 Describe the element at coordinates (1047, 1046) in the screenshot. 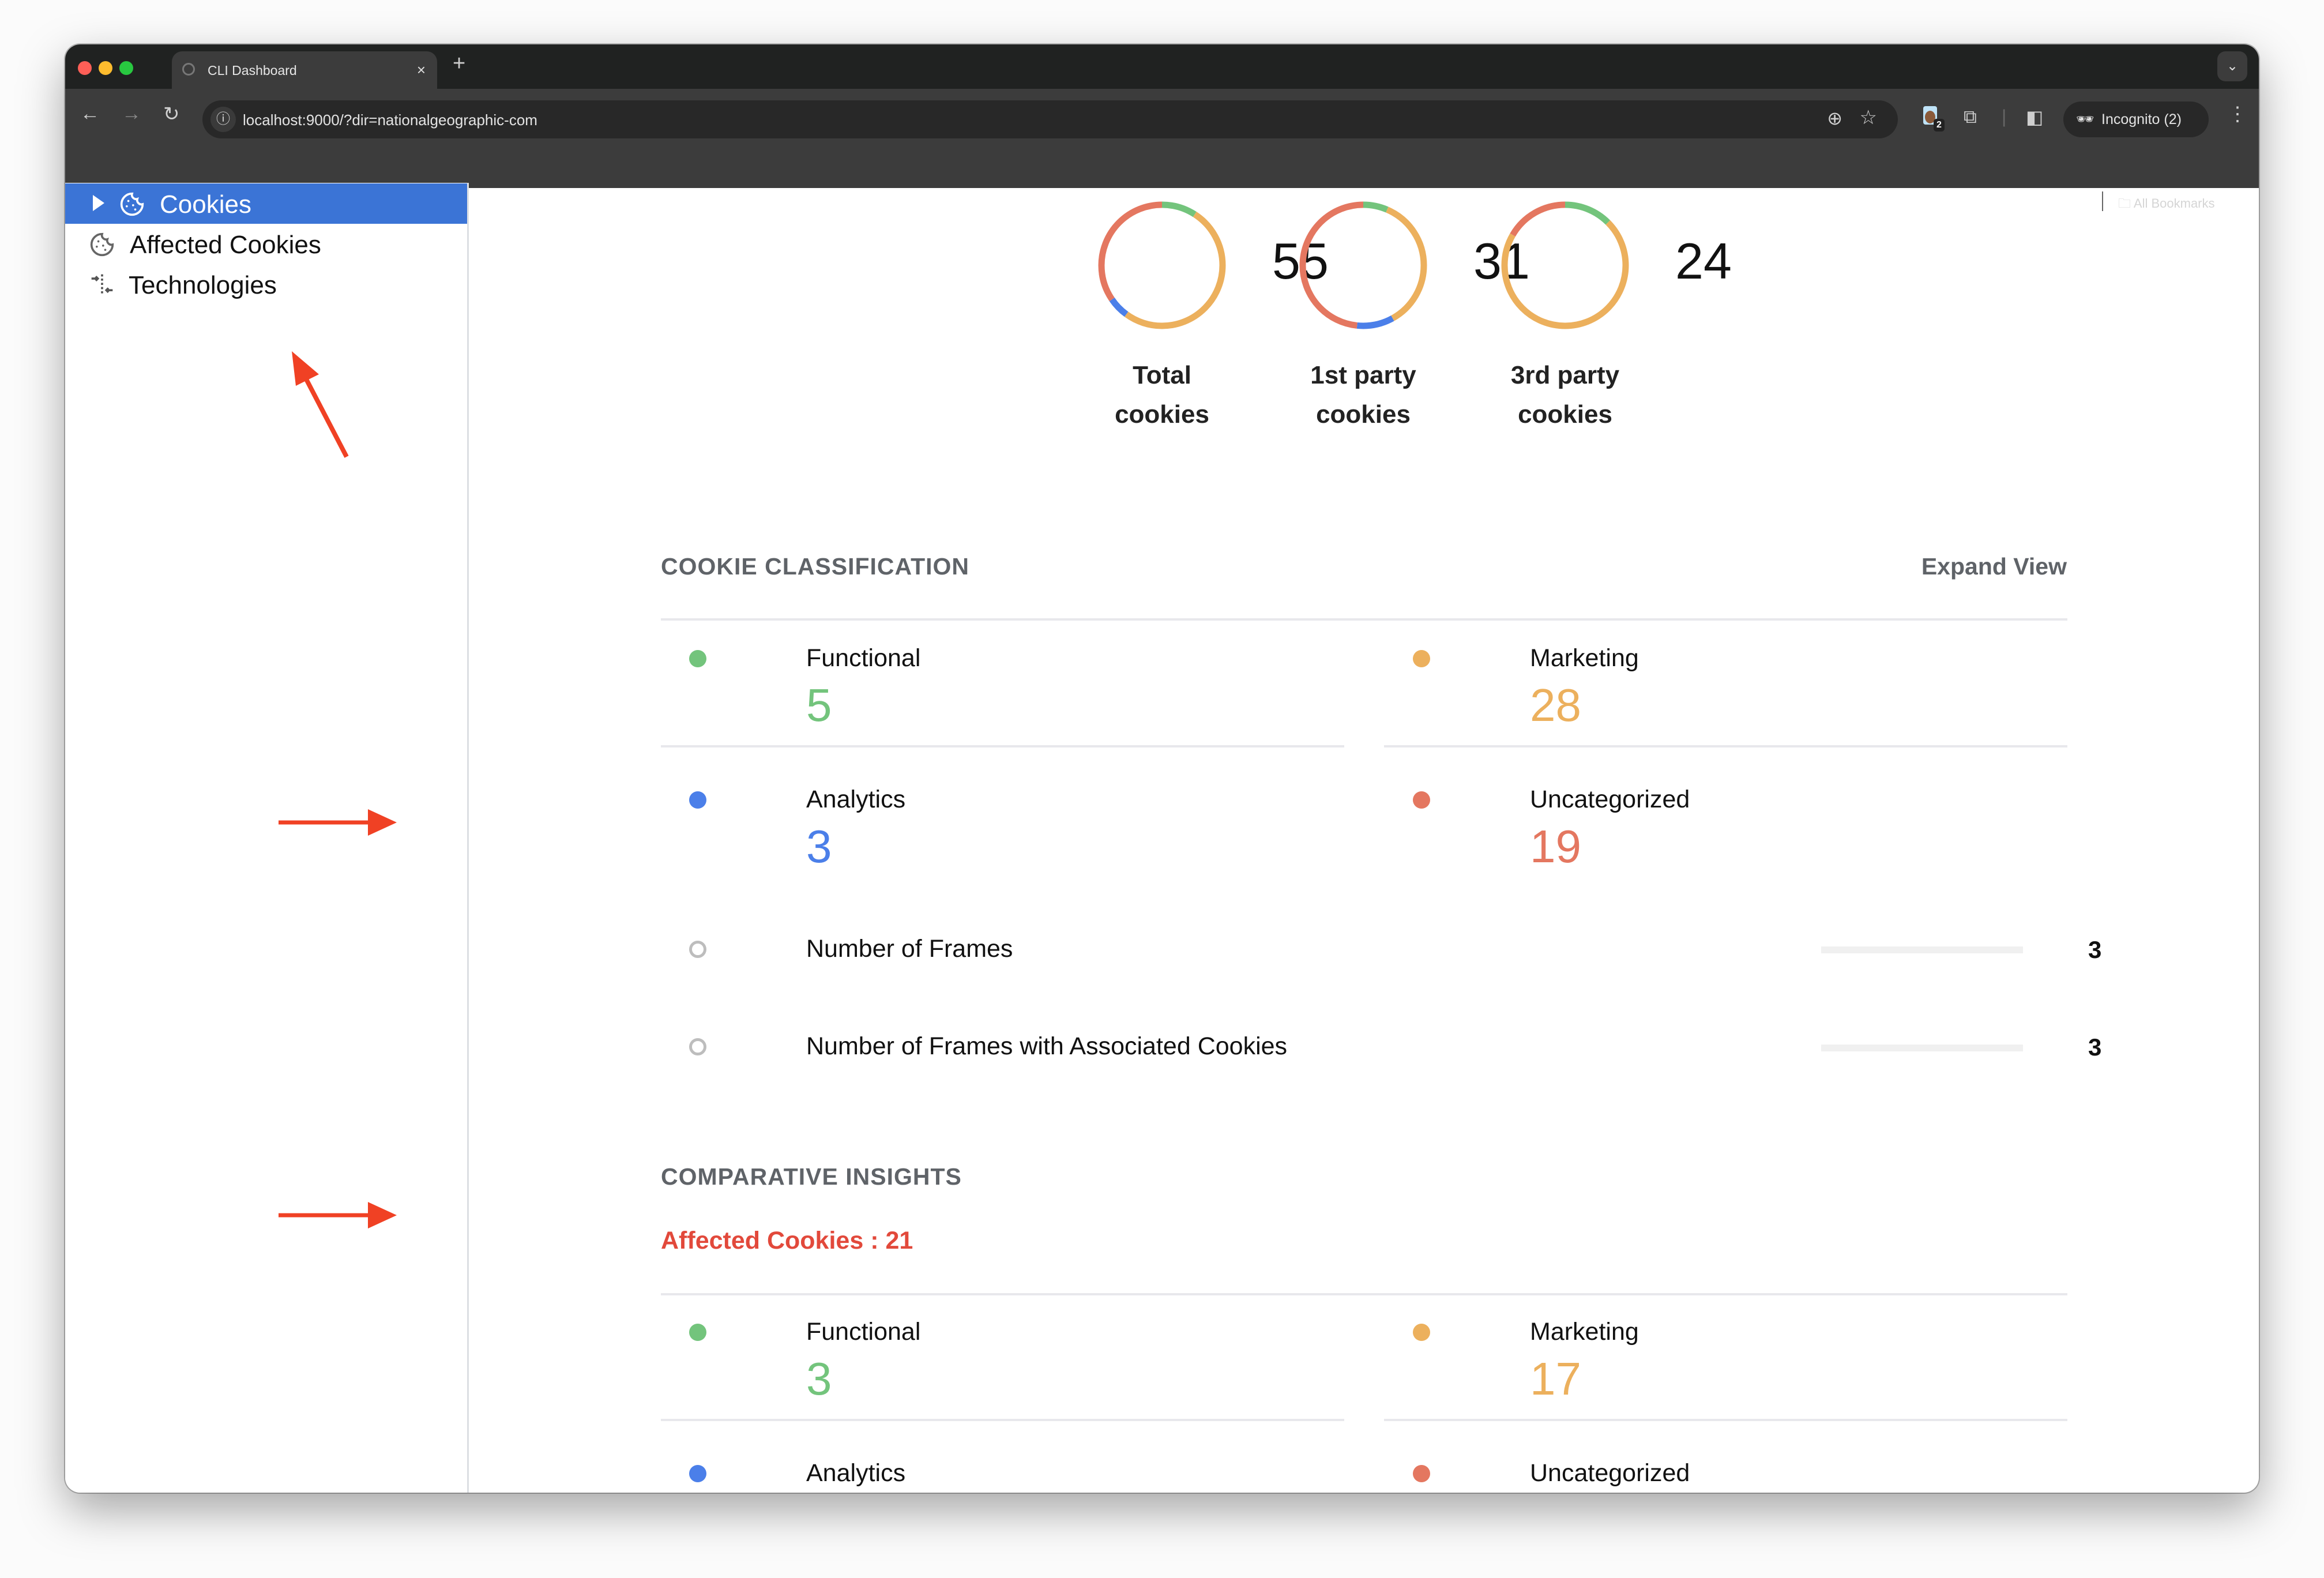

I see `frames-with-cookies-label: Number of Frames with Associated Cookies` at that location.